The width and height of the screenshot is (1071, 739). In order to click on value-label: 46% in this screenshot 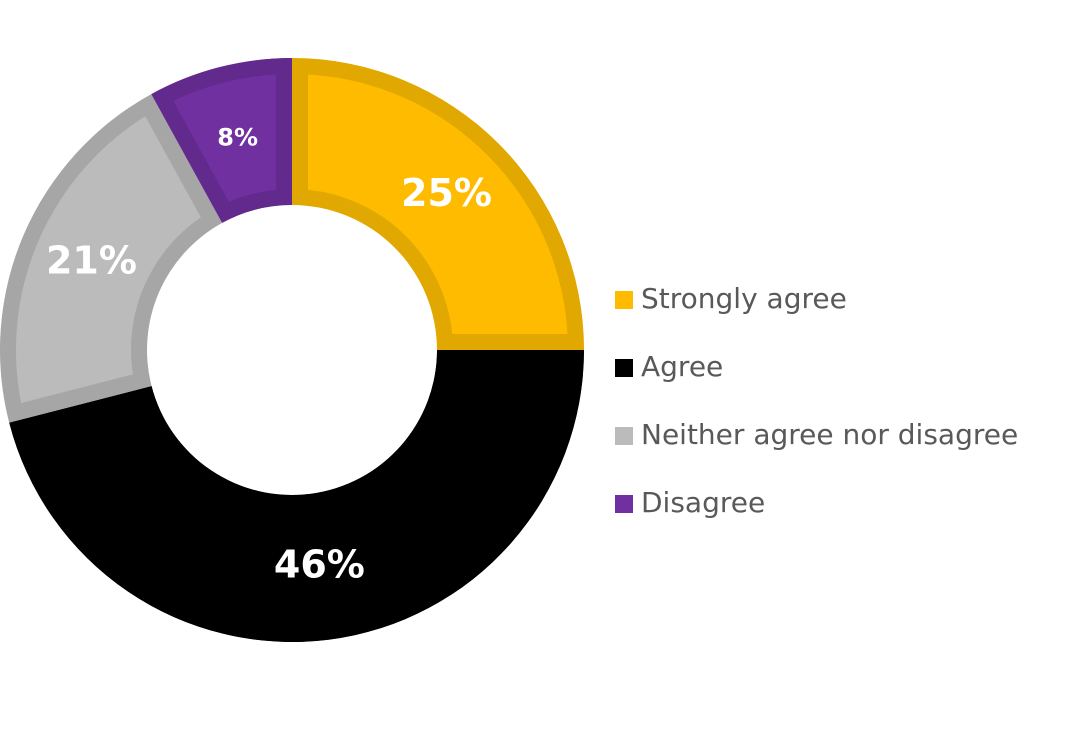, I will do `click(319, 564)`.